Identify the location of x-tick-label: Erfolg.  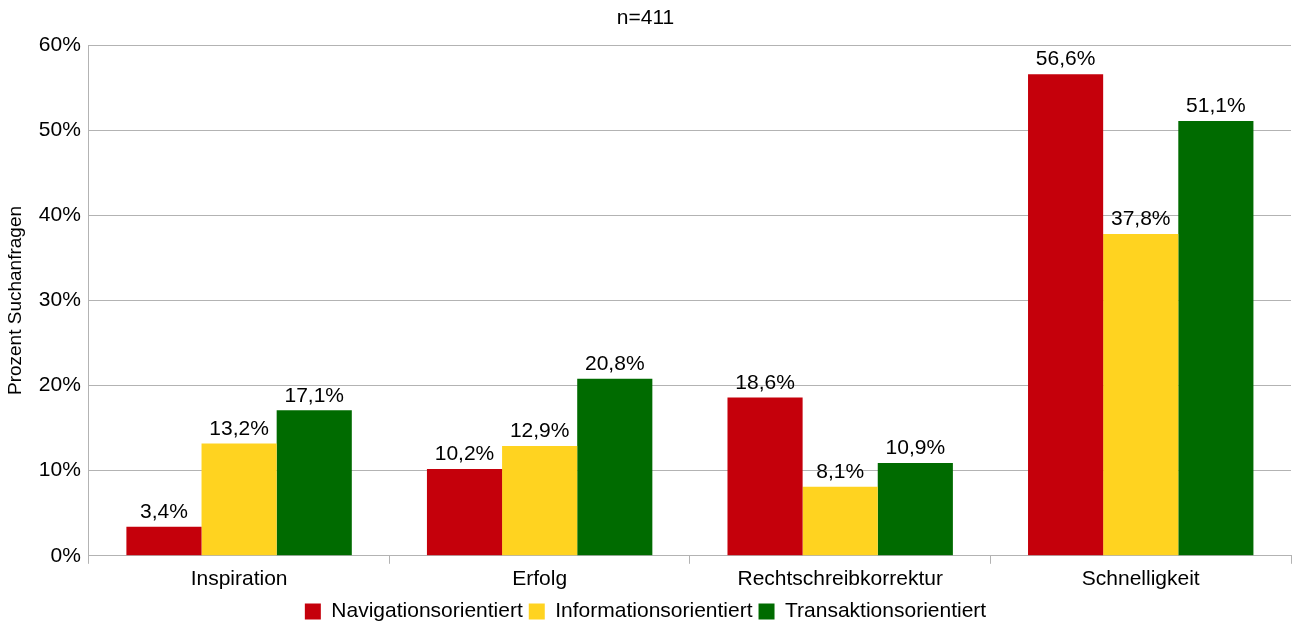
(540, 578).